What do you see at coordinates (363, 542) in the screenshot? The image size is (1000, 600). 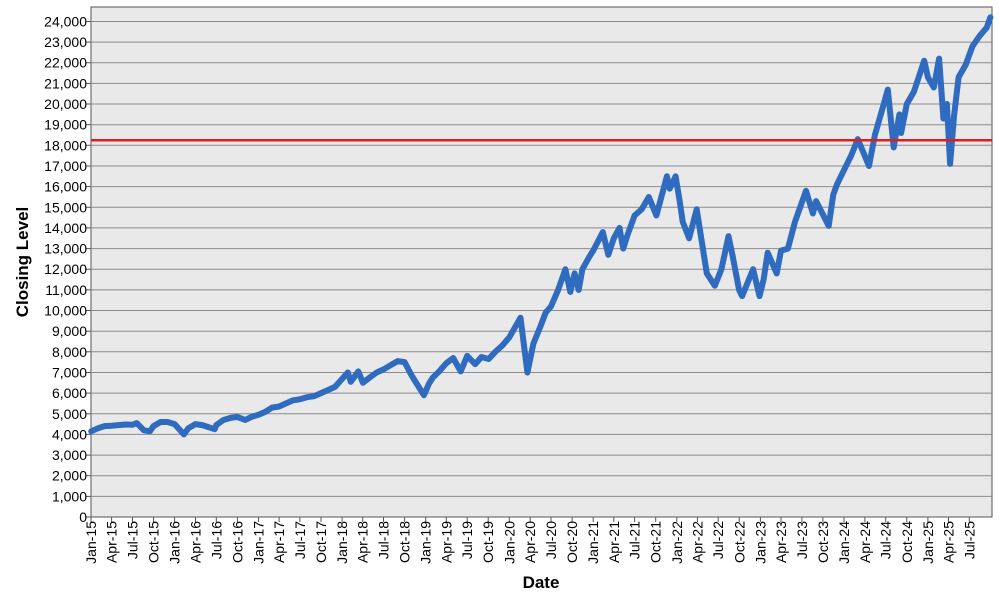 I see `x-tick-label: Apr-18` at bounding box center [363, 542].